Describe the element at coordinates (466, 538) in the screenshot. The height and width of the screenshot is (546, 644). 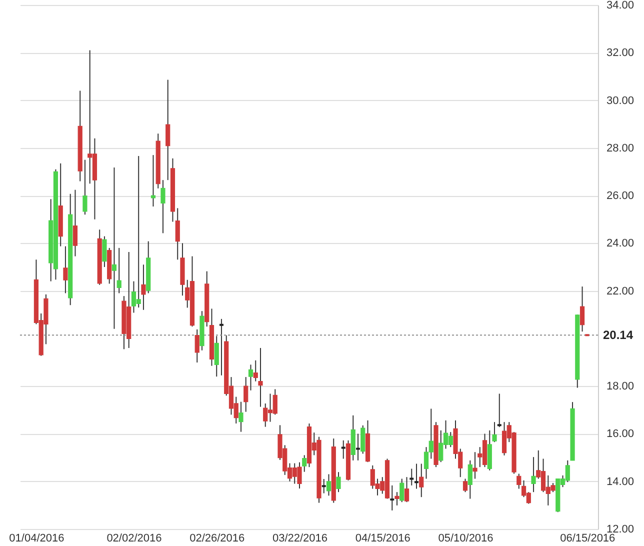
I see `x-tick-label: 05/10/2016` at that location.